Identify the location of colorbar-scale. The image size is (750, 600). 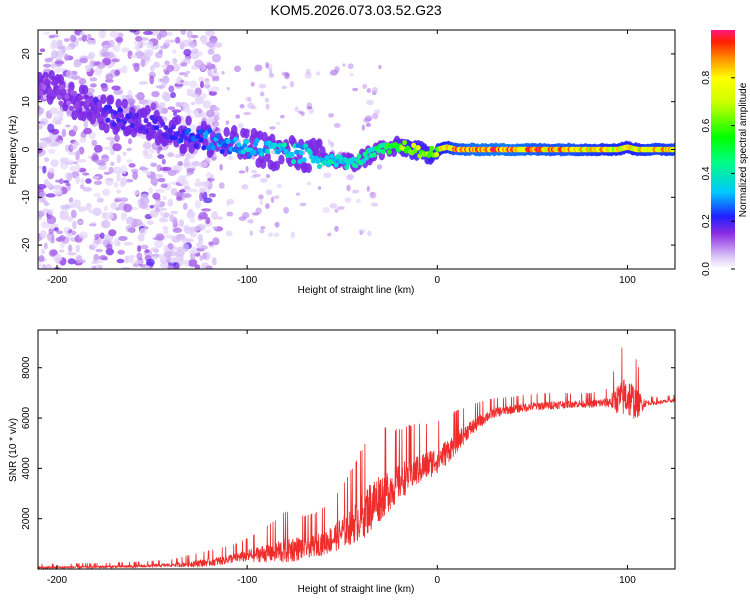
(723, 149).